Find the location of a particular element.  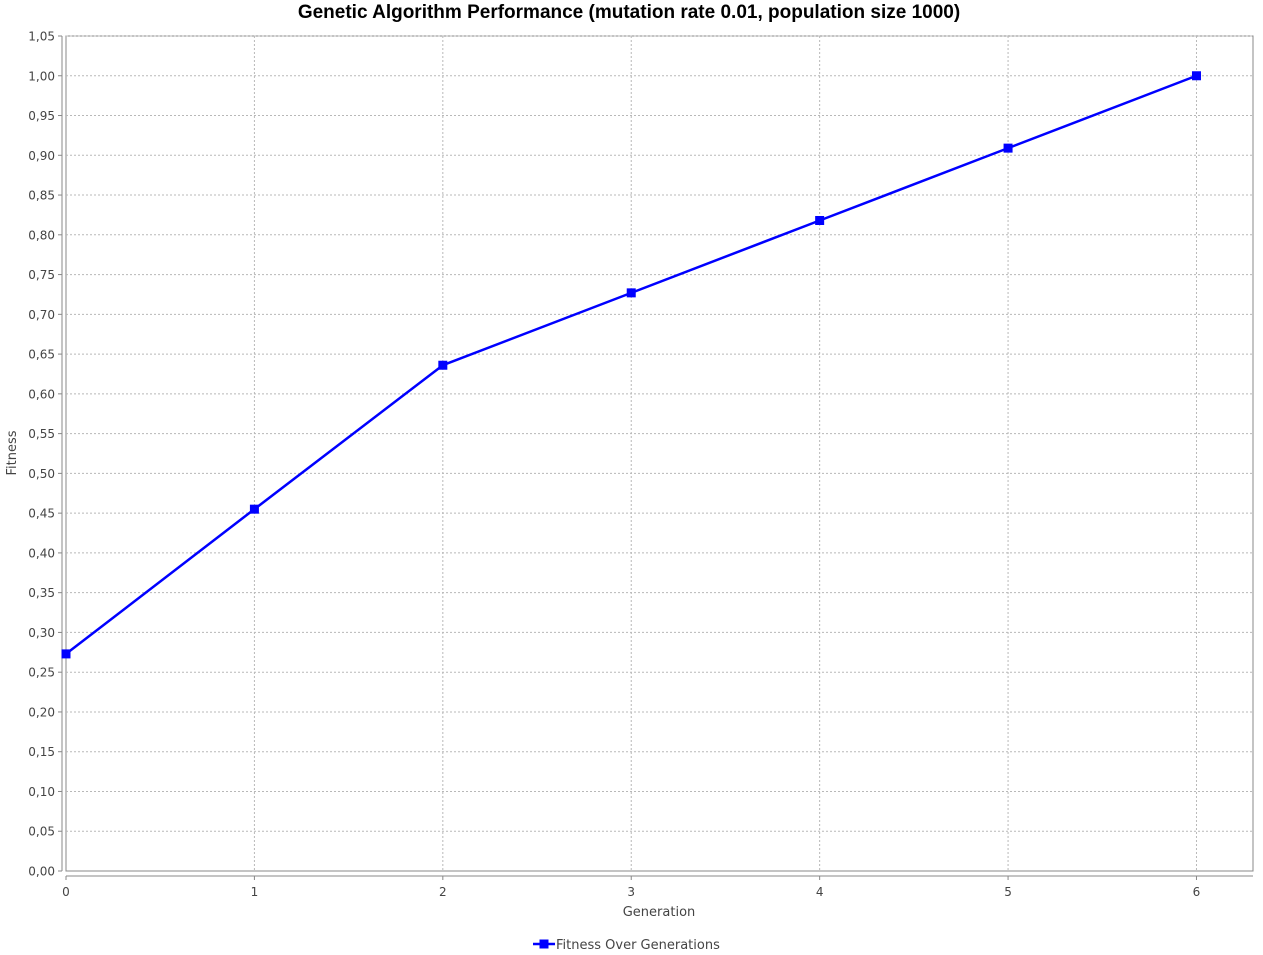

x-tick-label: 2 is located at coordinates (443, 892).